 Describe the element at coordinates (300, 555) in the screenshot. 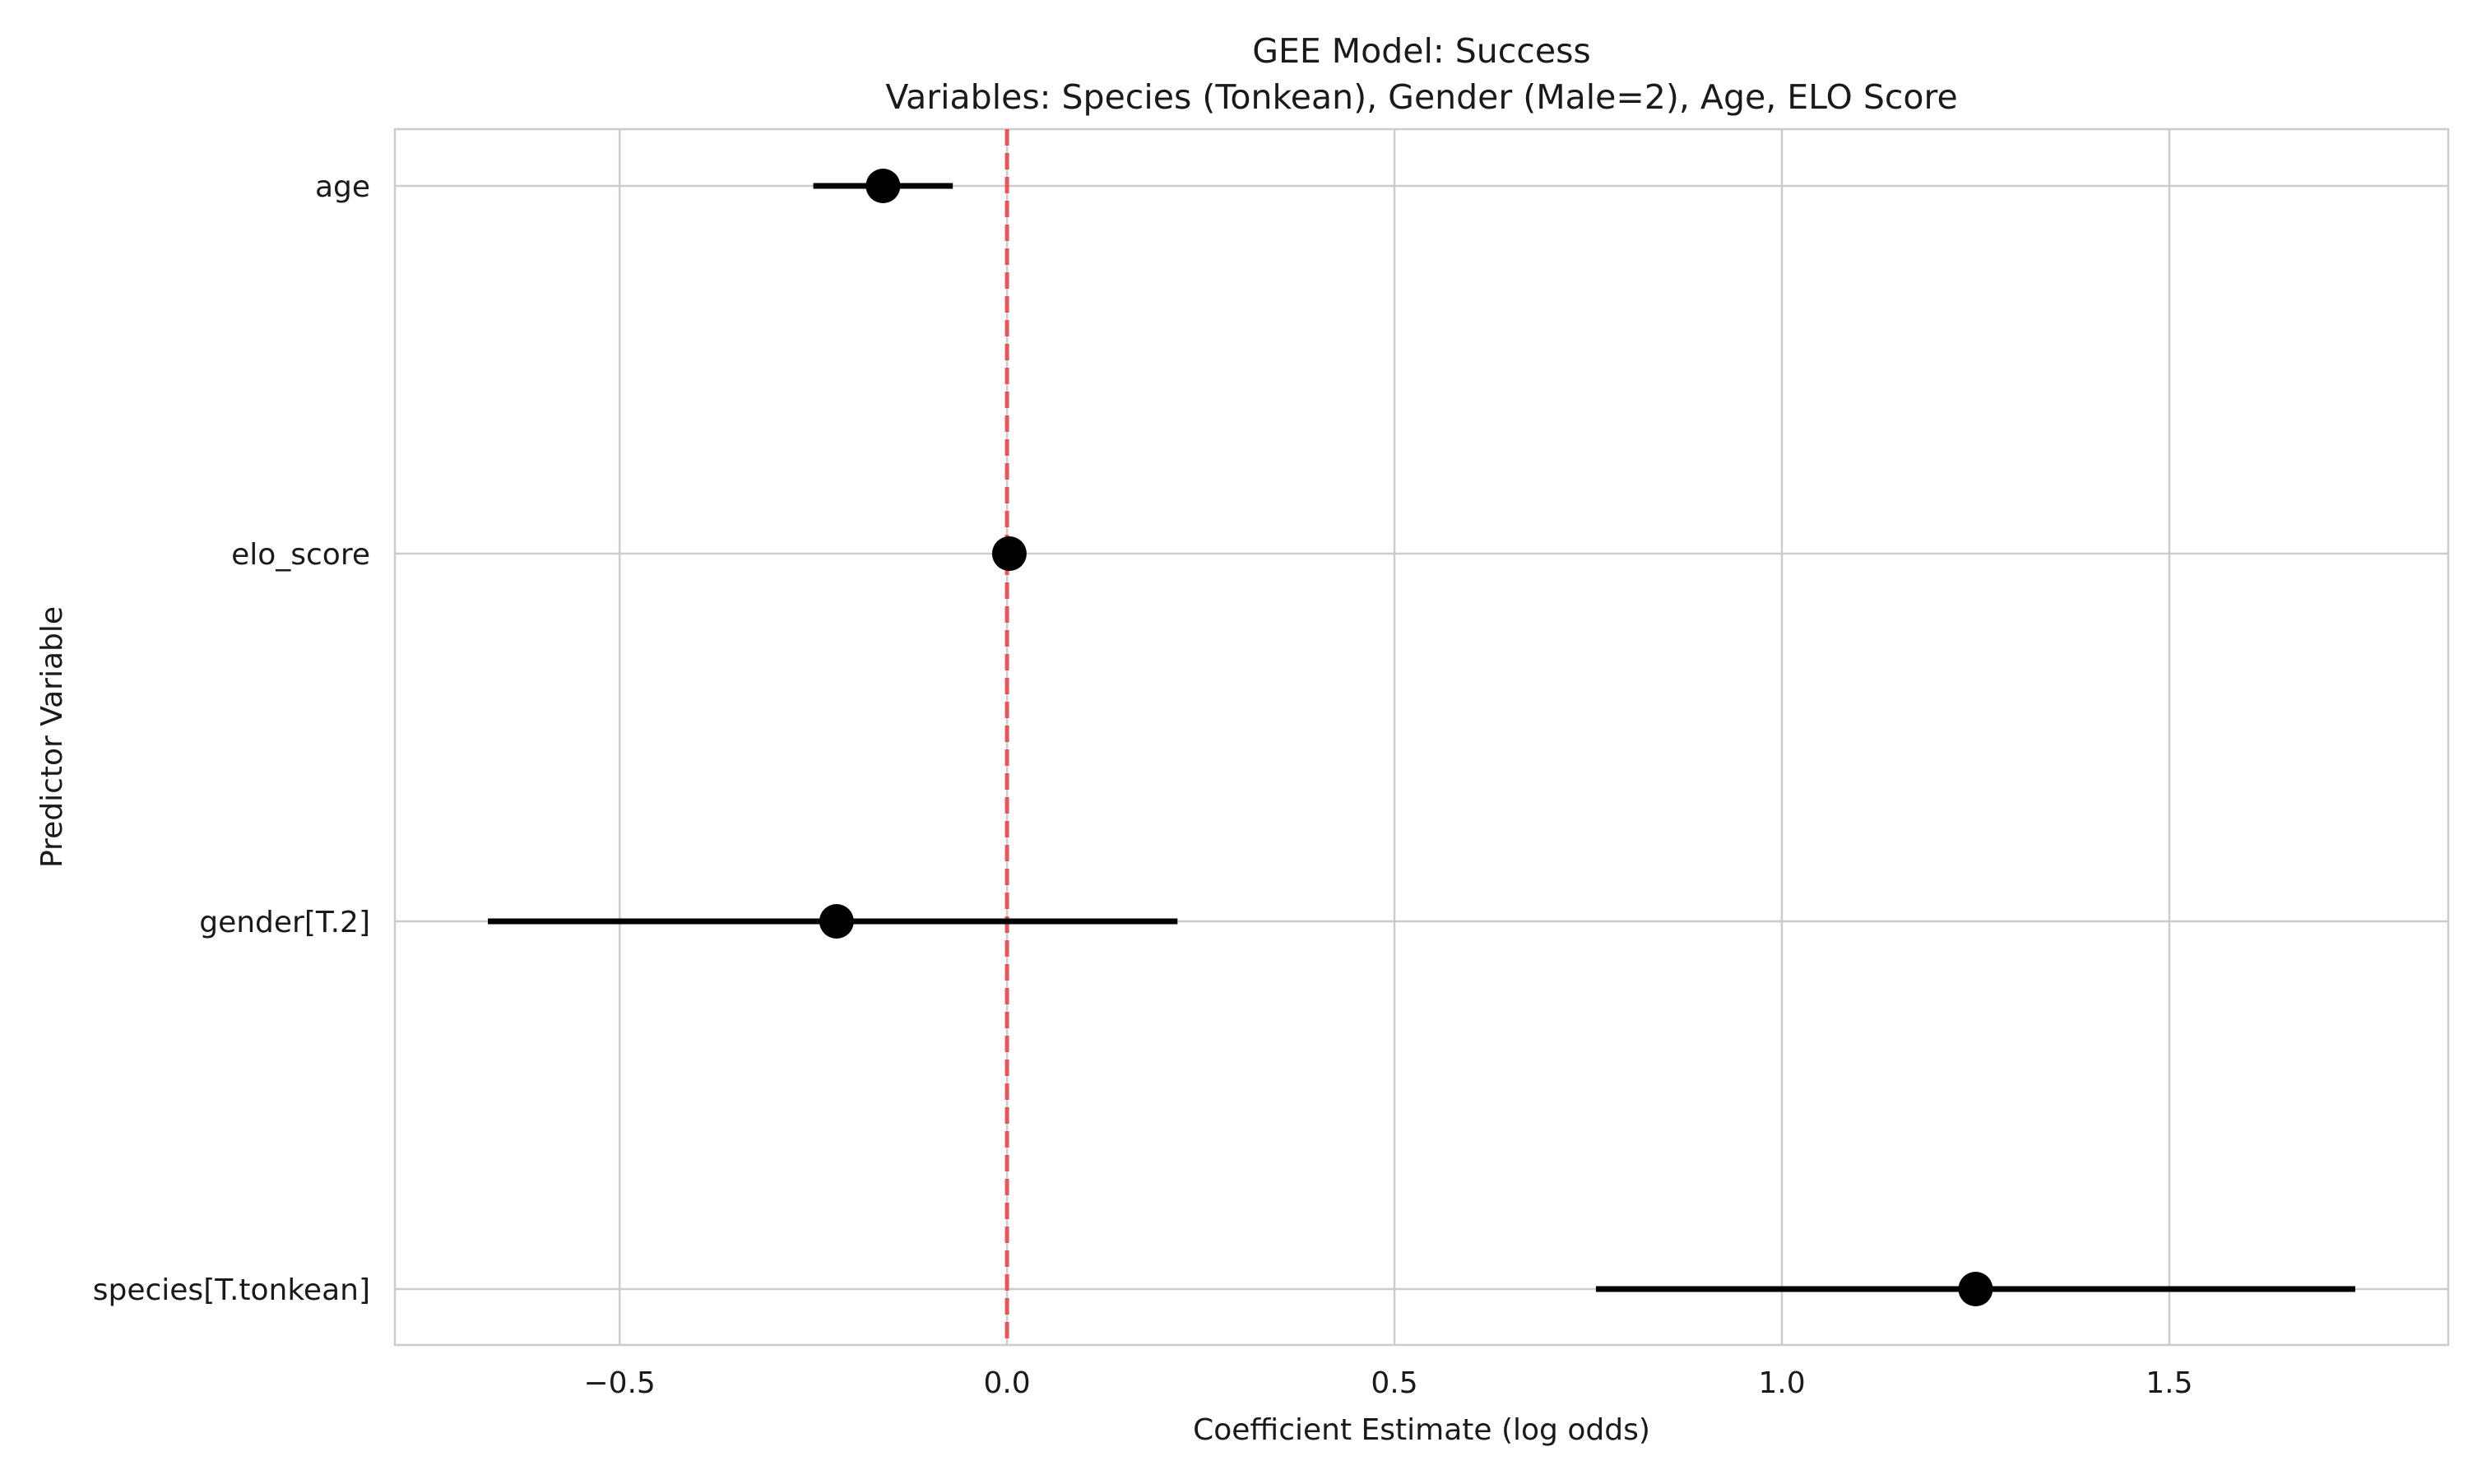

I see `y-tick-label: elo_score` at that location.